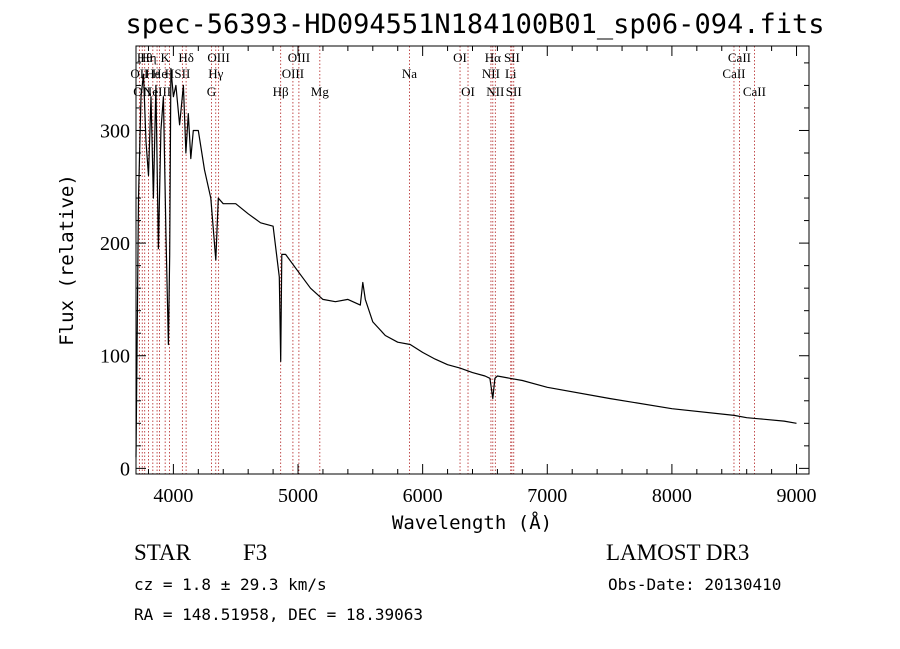  I want to click on marker-label: Hγ, so click(215, 73).